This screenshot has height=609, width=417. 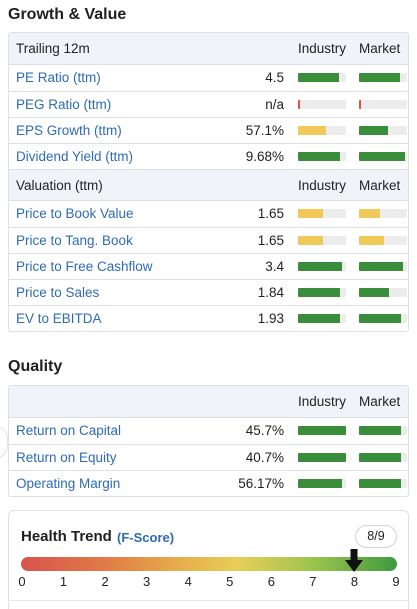 I want to click on metric-value: 45.7%, so click(x=264, y=430).